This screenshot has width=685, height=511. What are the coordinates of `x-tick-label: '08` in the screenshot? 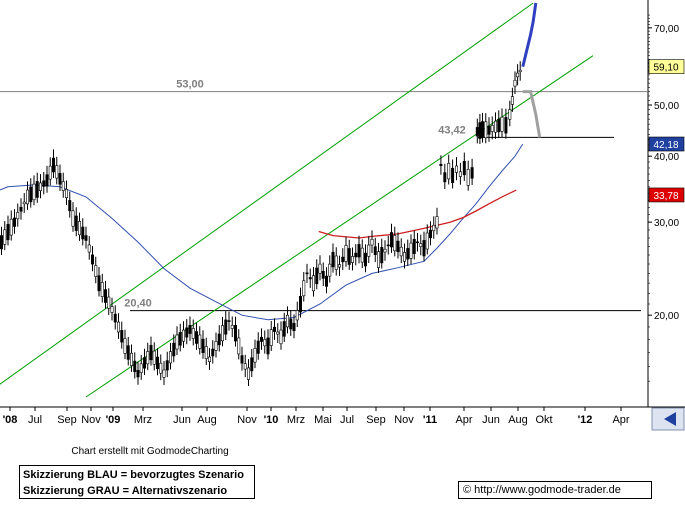 It's located at (10, 420).